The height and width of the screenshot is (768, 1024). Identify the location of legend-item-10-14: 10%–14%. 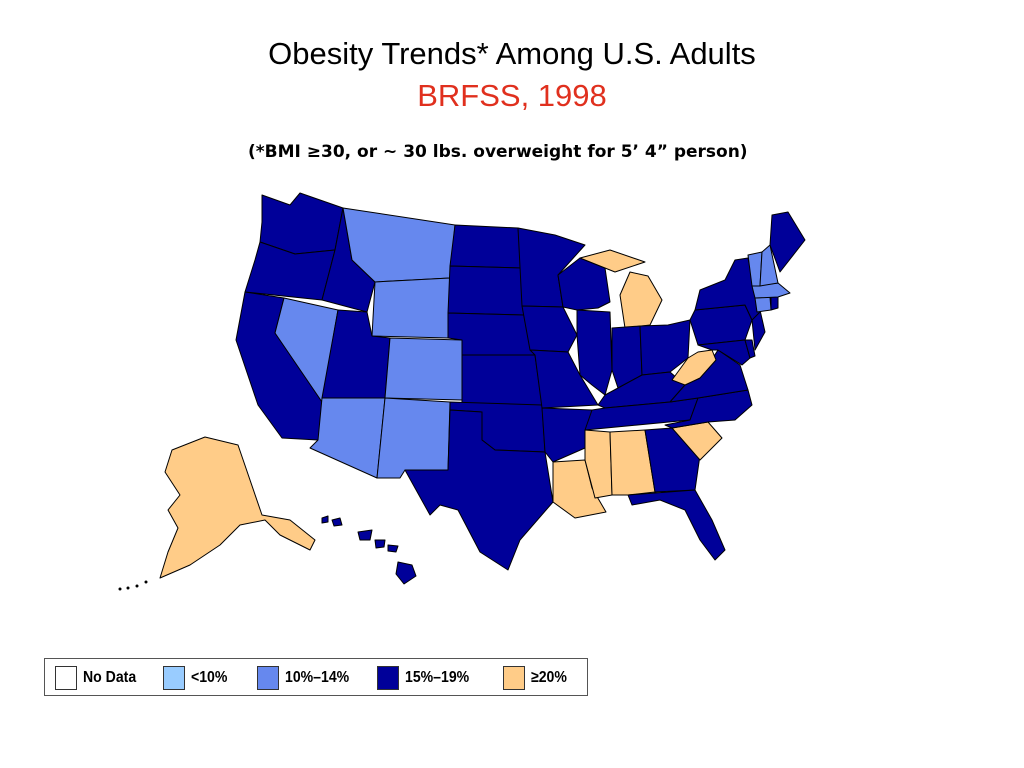
(307, 678).